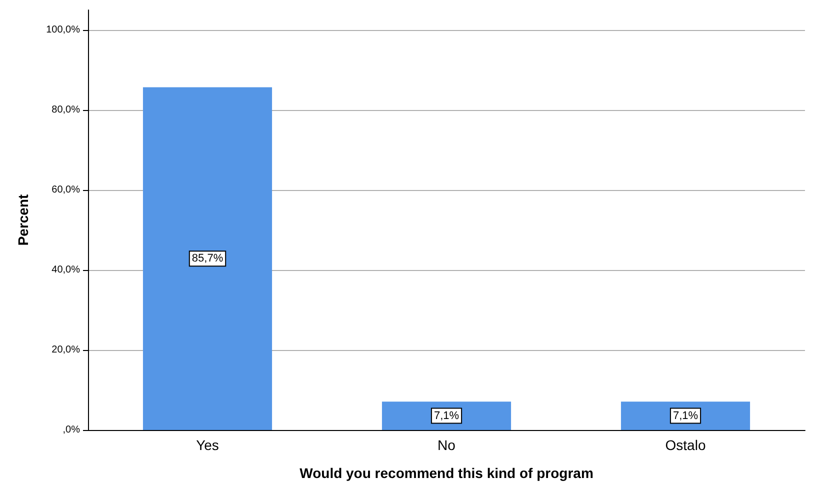 The width and height of the screenshot is (817, 493). Describe the element at coordinates (447, 473) in the screenshot. I see `x-axis-title: Would you recommend this kind of program` at that location.